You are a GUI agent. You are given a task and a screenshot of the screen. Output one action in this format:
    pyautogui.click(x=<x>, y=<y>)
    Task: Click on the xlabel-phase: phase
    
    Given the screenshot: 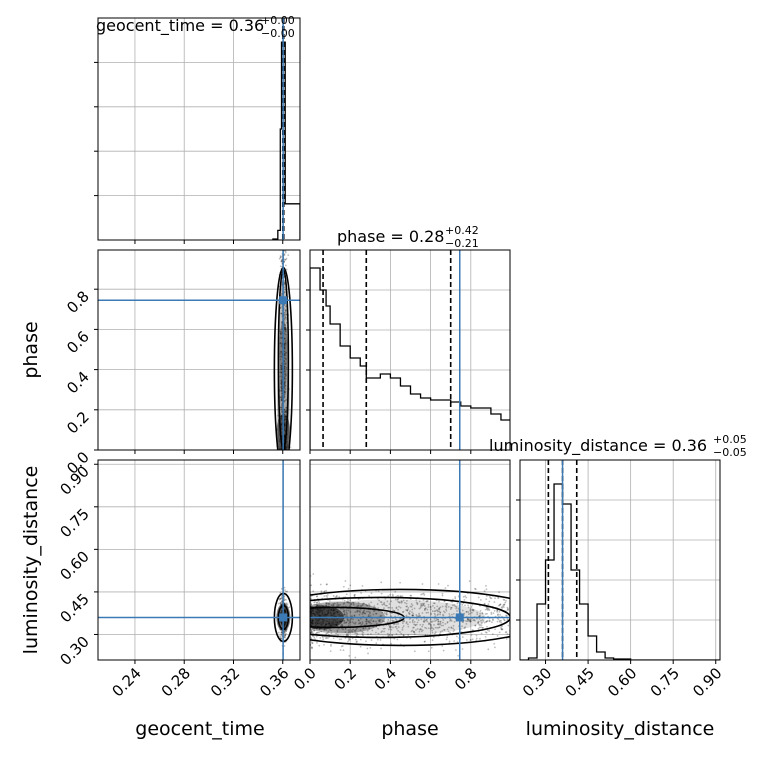 What is the action you would take?
    pyautogui.click(x=409, y=729)
    